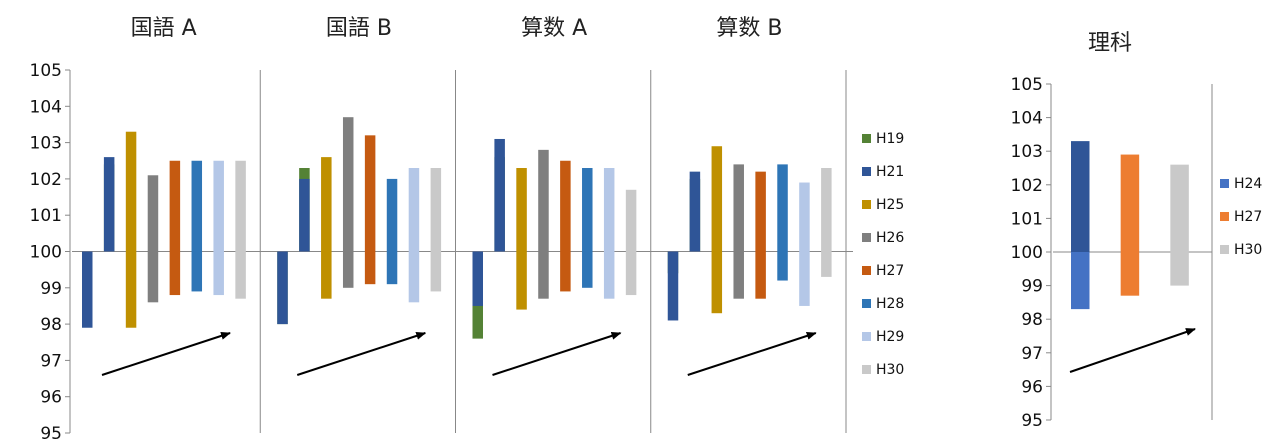 Image resolution: width=1272 pixels, height=442 pixels. Describe the element at coordinates (1248, 184) in the screenshot. I see `legend-label: H24` at that location.